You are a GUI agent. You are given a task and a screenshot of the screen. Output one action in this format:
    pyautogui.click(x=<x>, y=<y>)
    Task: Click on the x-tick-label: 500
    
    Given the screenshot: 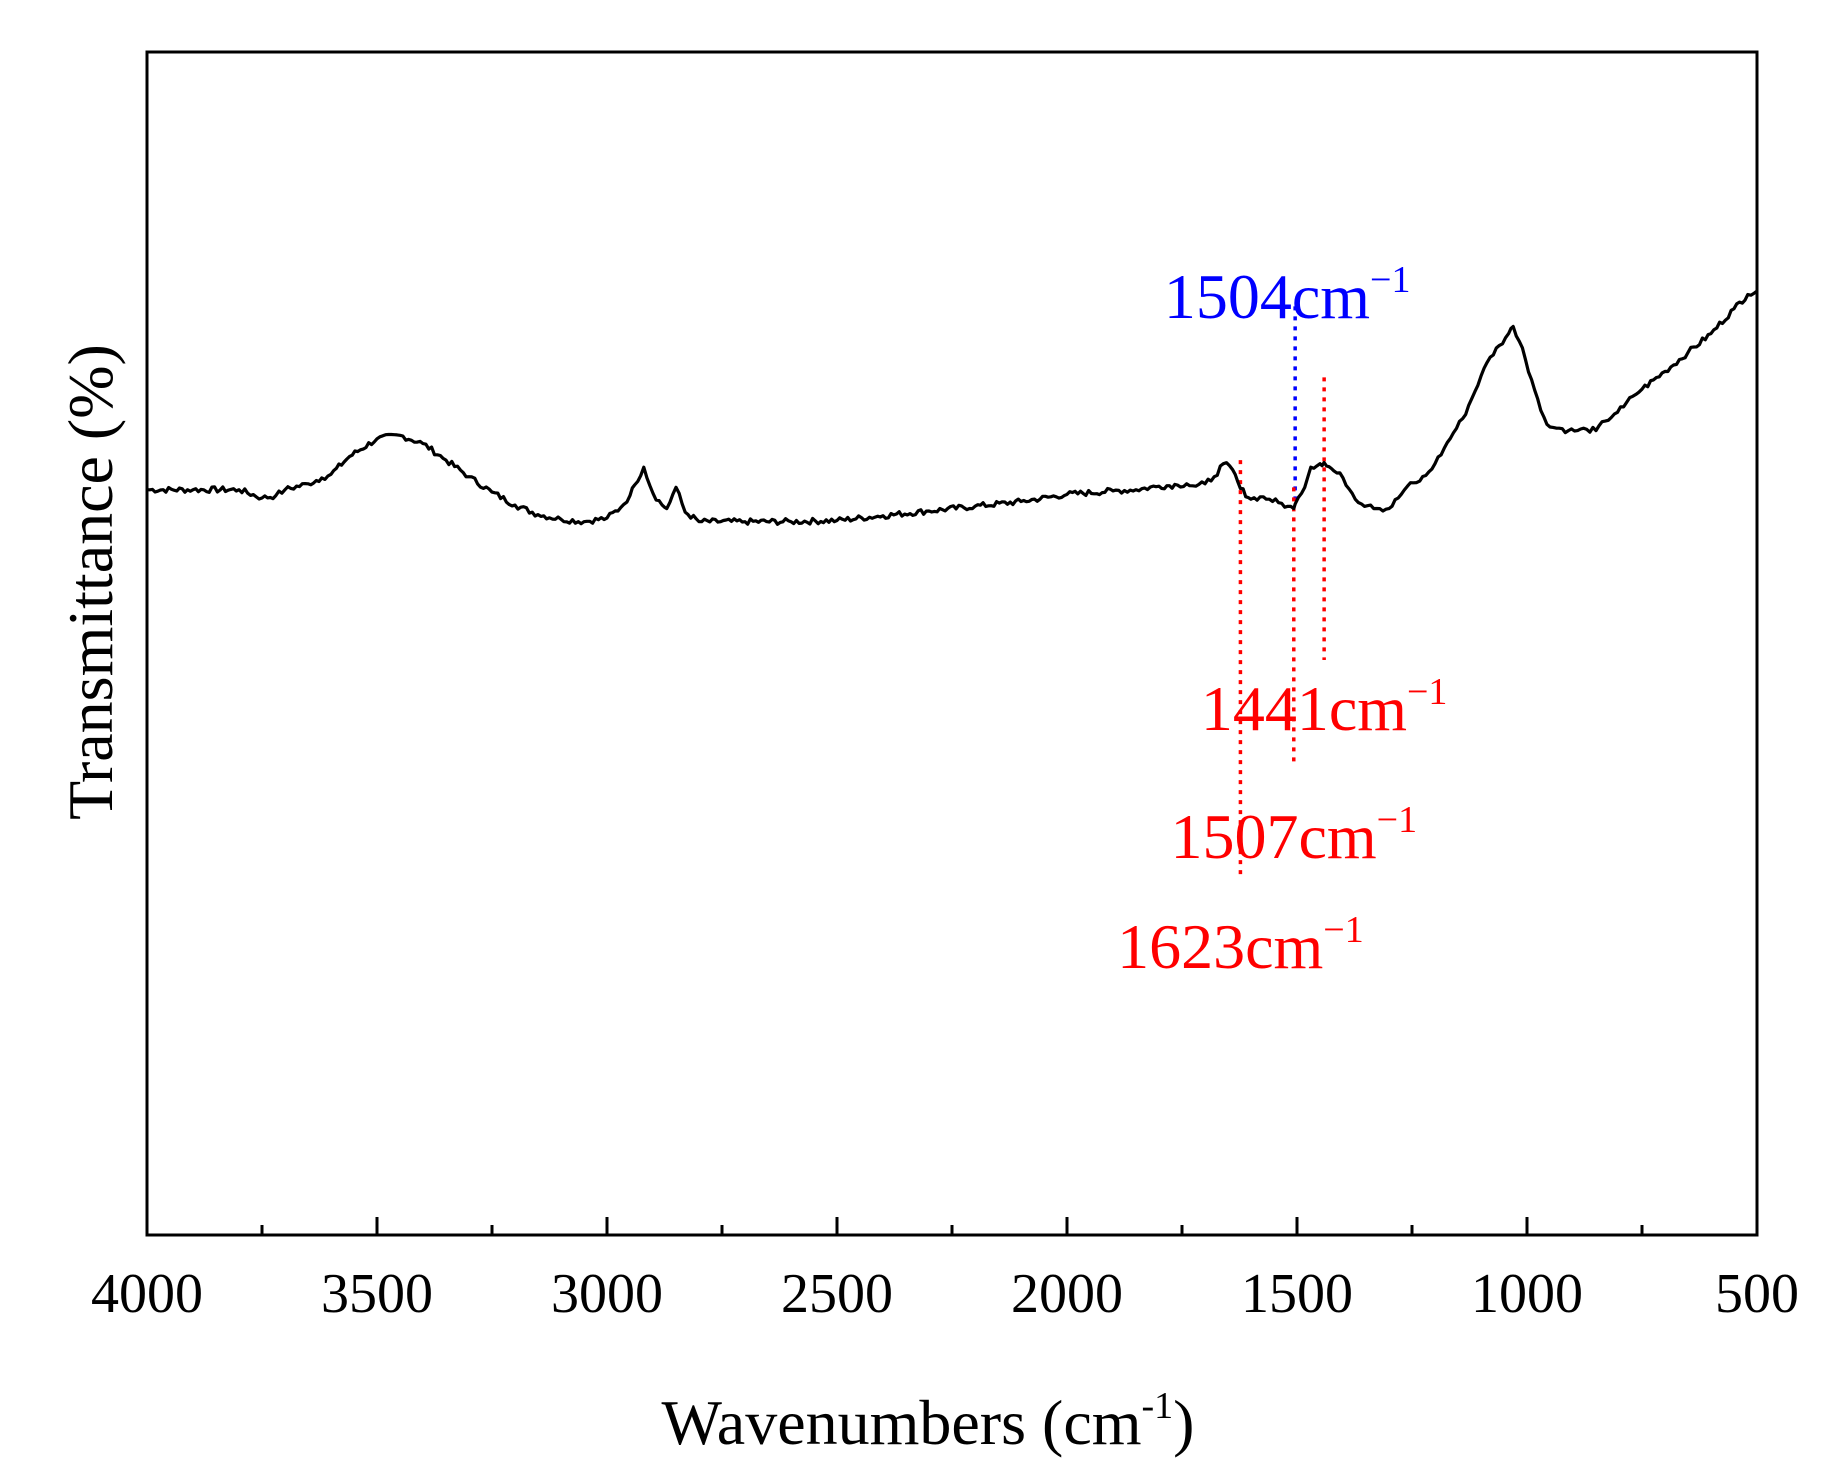 What is the action you would take?
    pyautogui.click(x=1757, y=1294)
    